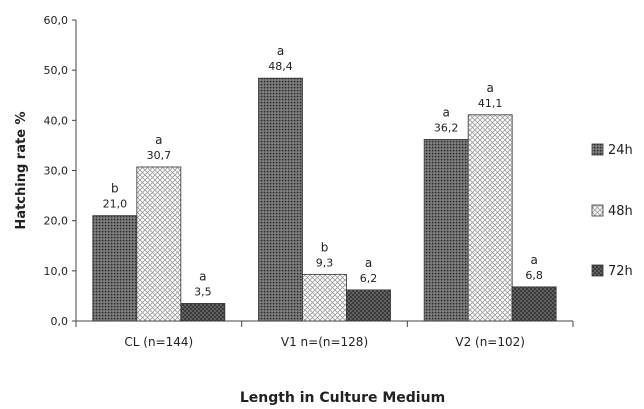 This screenshot has width=644, height=409. Describe the element at coordinates (324, 342) in the screenshot. I see `x-tick-label: V1 n=(n=128)` at that location.